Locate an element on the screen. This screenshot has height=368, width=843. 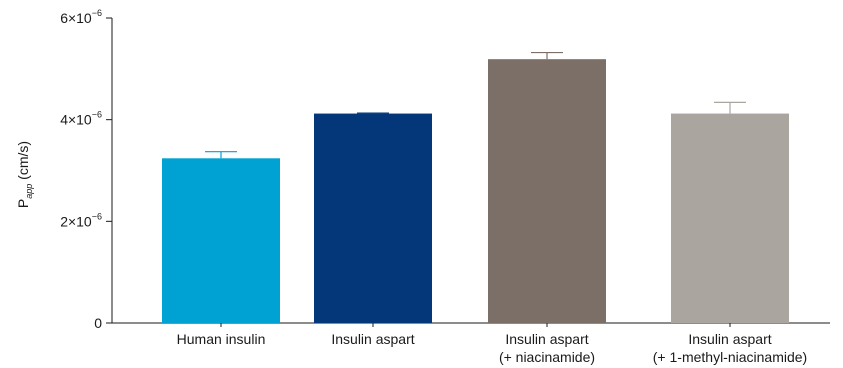
y-tick-label: 6×10⁻⁶ is located at coordinates (81, 17).